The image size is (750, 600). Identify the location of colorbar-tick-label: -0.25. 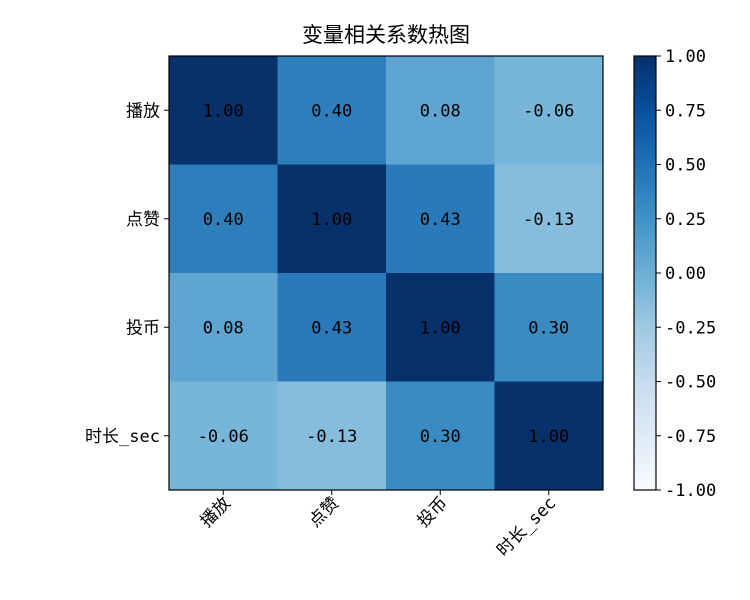
(690, 328).